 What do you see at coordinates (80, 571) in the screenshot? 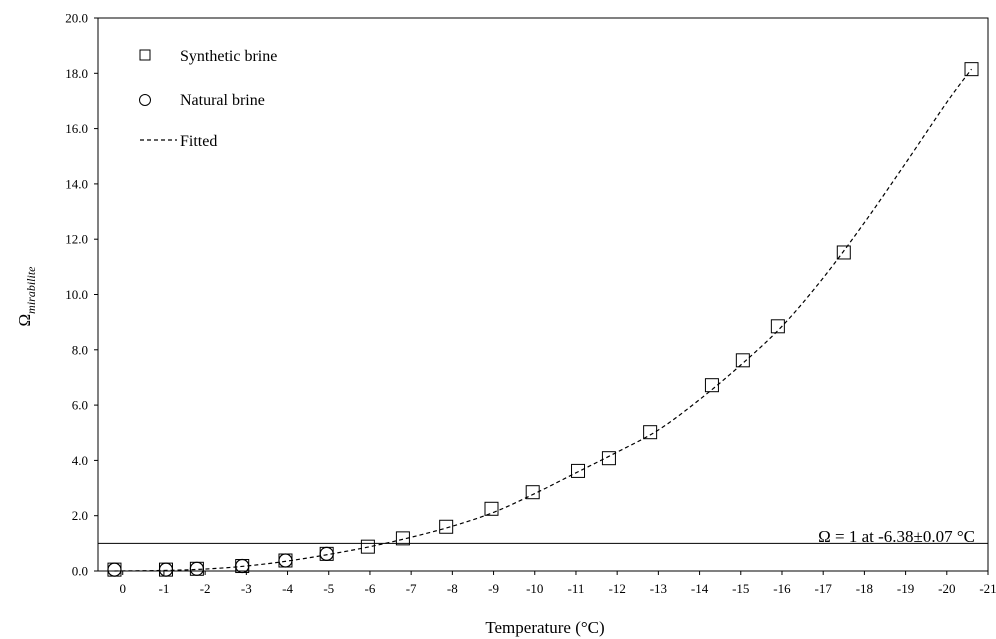
I see `y-tick-label: 0.0` at bounding box center [80, 571].